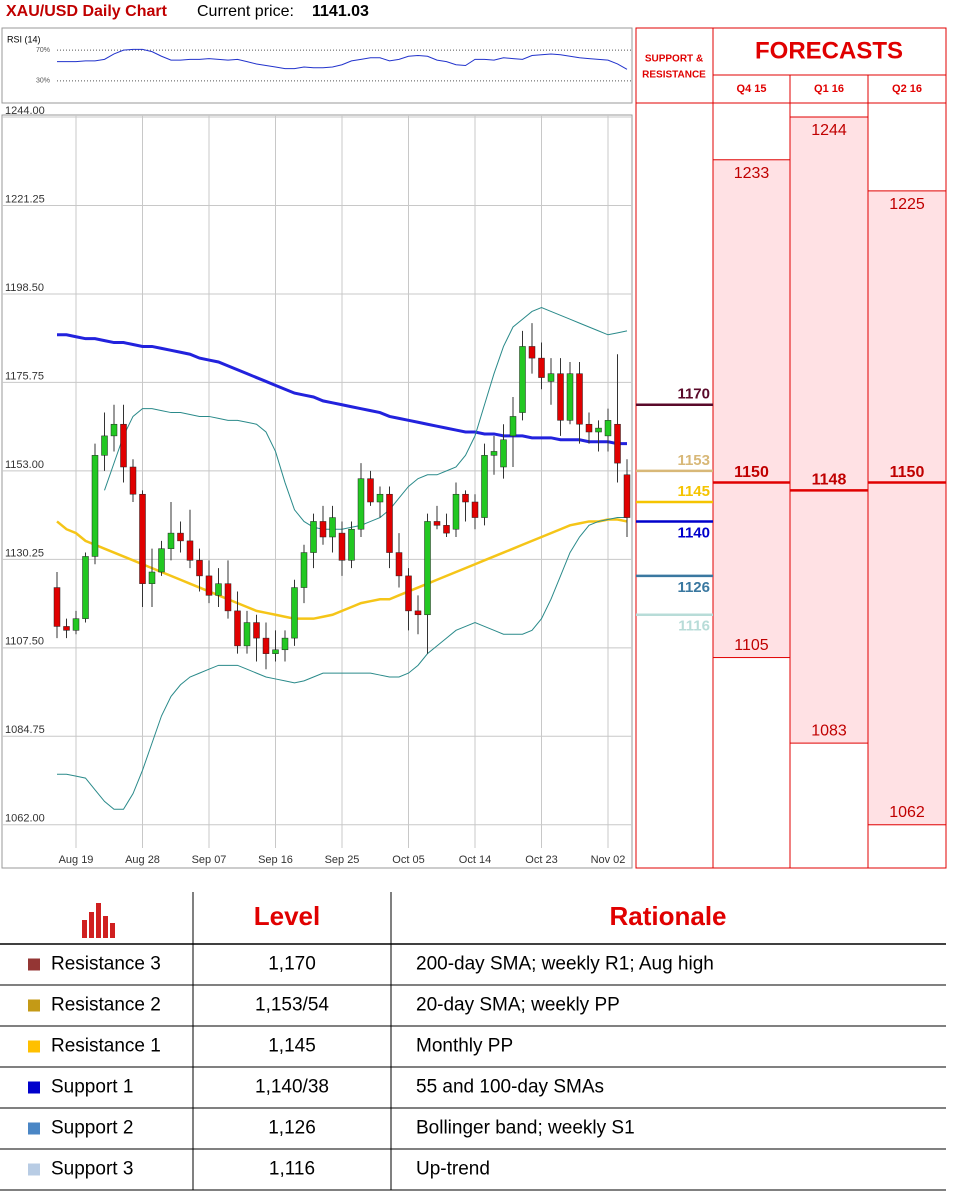 This screenshot has height=1191, width=953. Describe the element at coordinates (829, 730) in the screenshot. I see `forecast-low-label: 1083` at that location.